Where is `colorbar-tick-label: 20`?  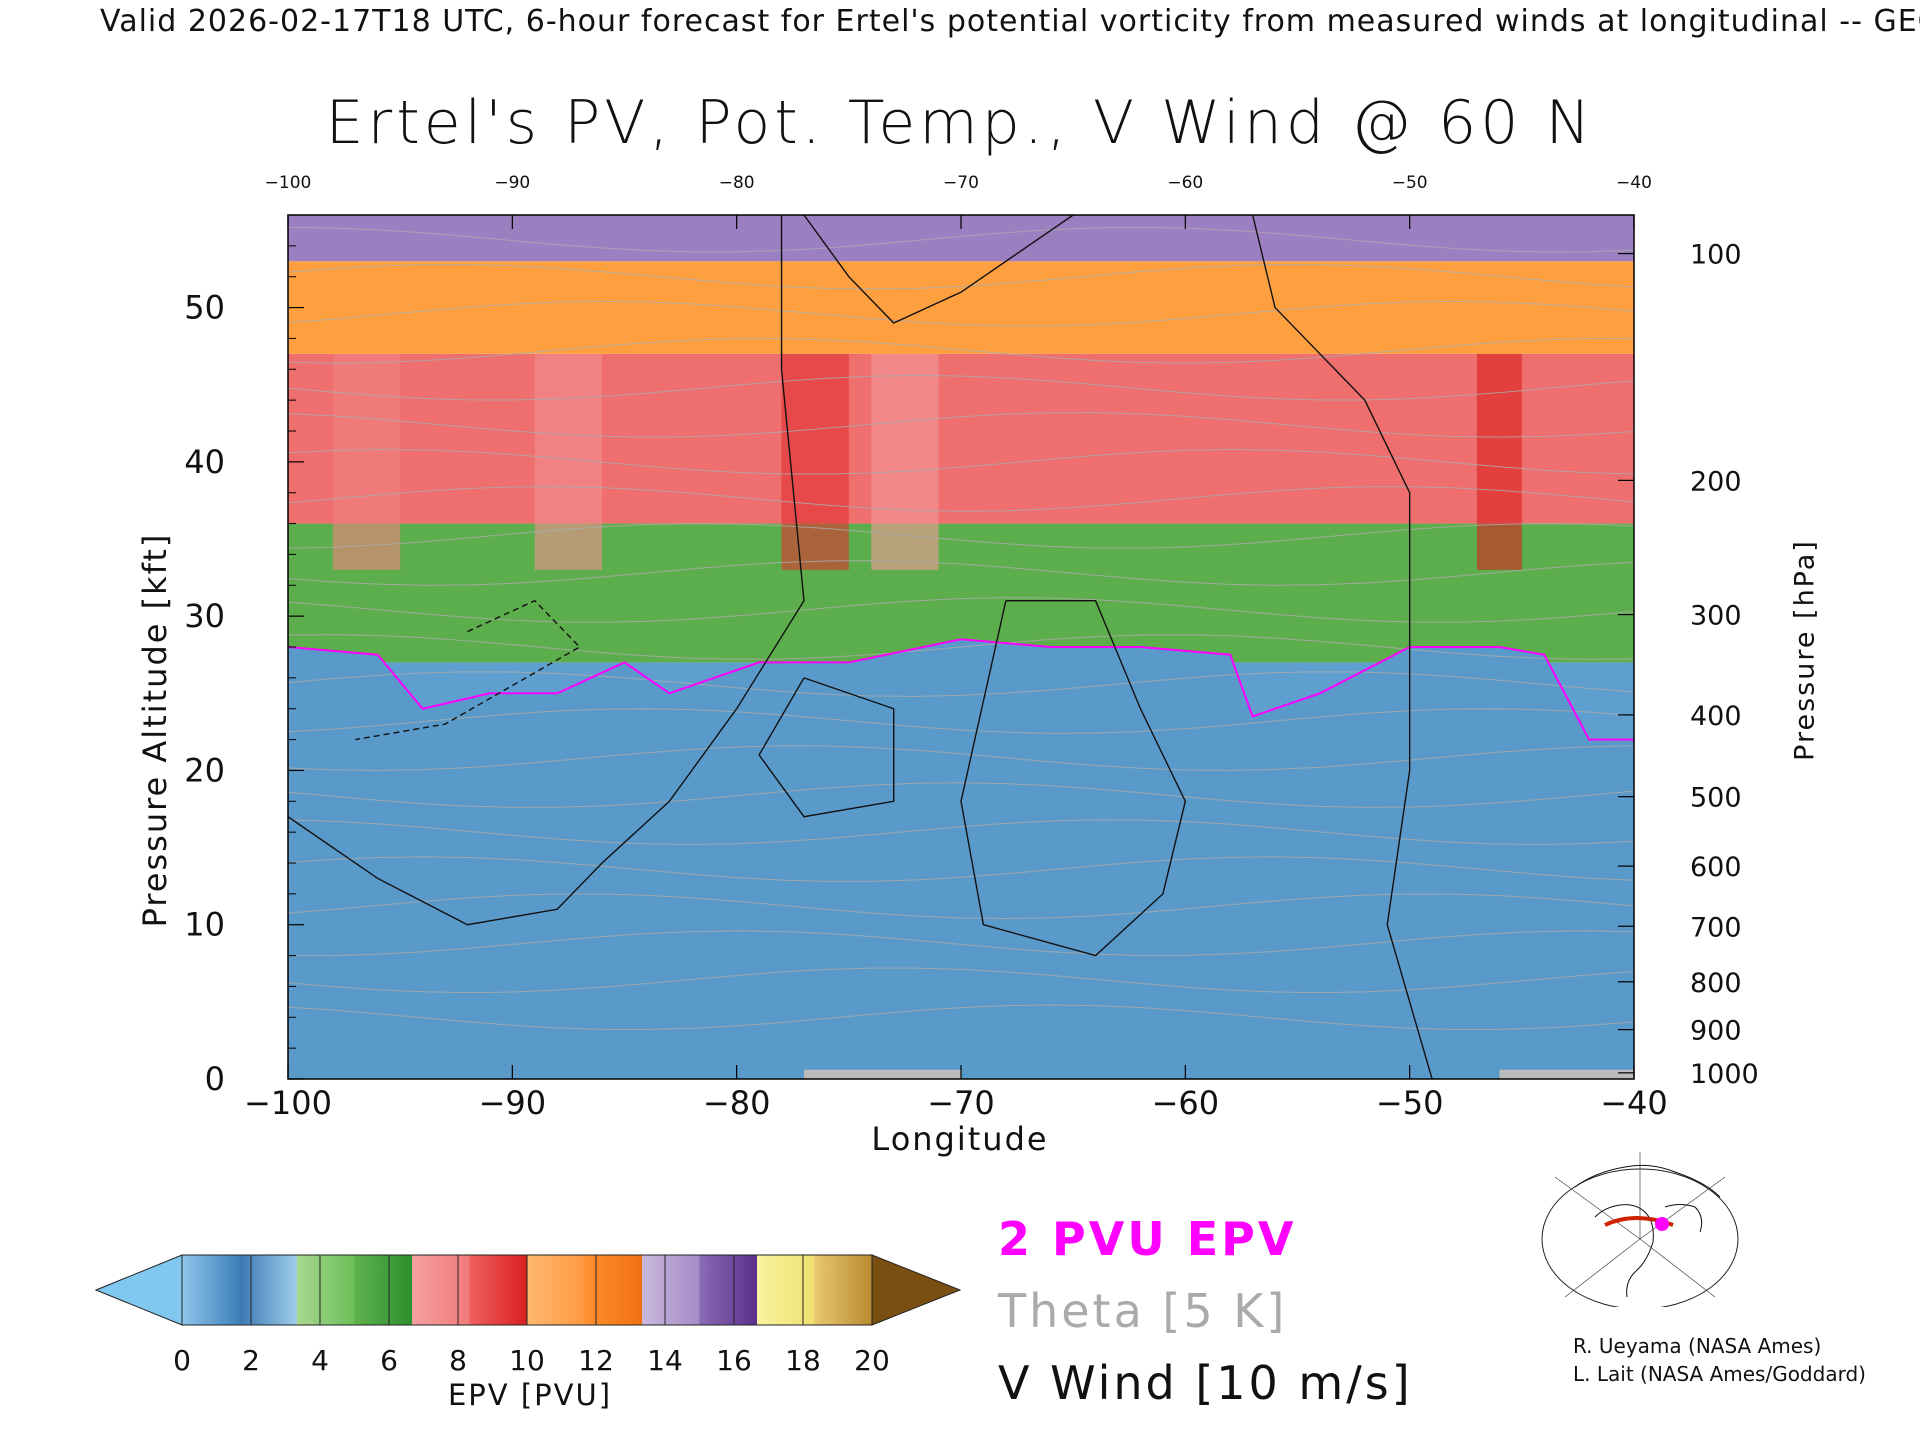
colorbar-tick-label: 20 is located at coordinates (872, 1360).